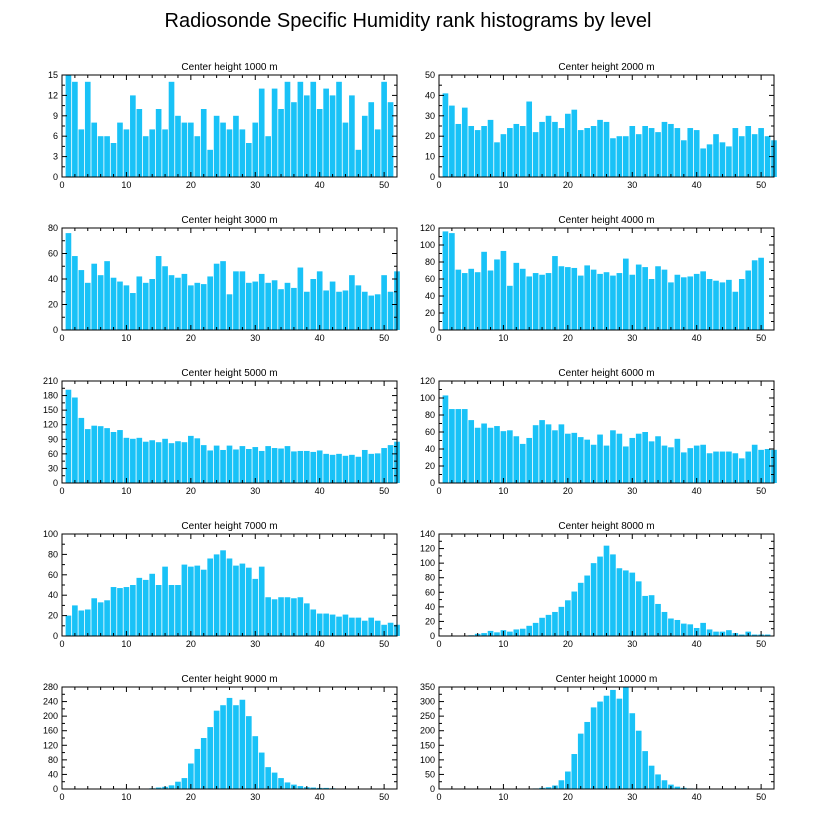  What do you see at coordinates (229, 373) in the screenshot?
I see `panel-5-title: Center height 5000 m` at bounding box center [229, 373].